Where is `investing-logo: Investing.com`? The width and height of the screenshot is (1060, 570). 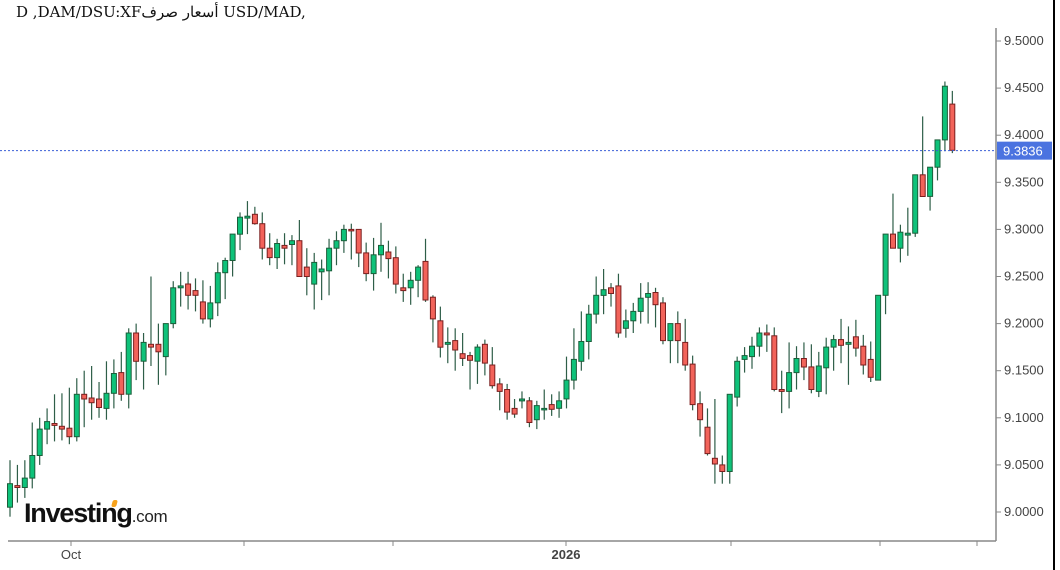 investing-logo: Investing.com is located at coordinates (96, 513).